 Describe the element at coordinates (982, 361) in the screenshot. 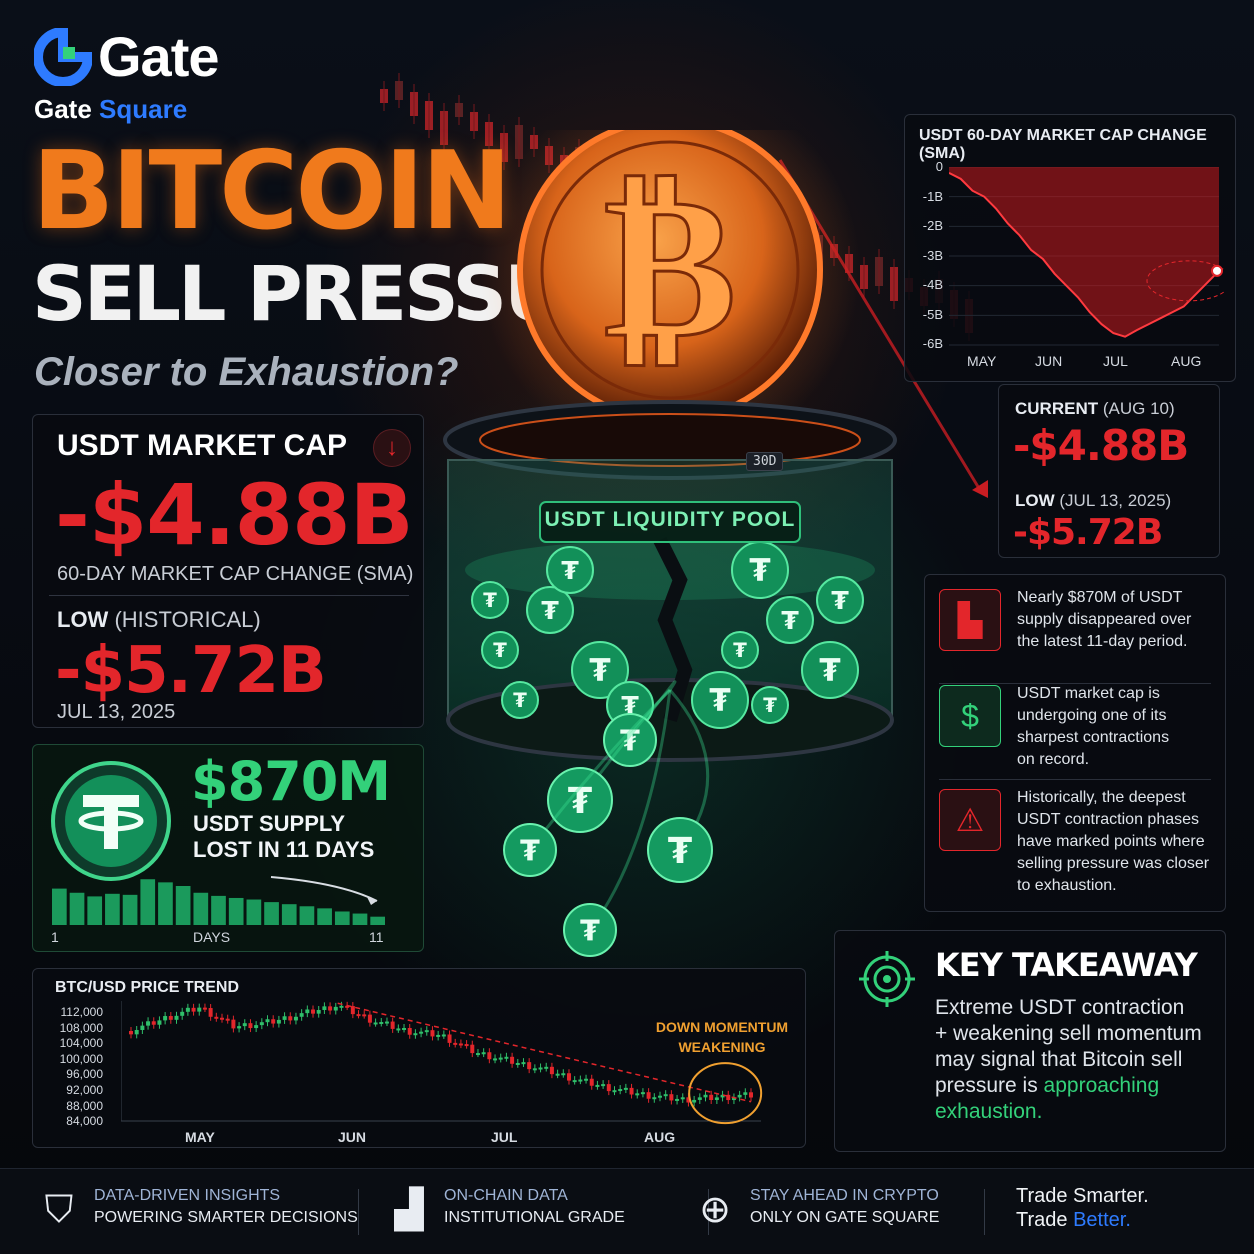

I see `mcap-xtick: MAY` at that location.